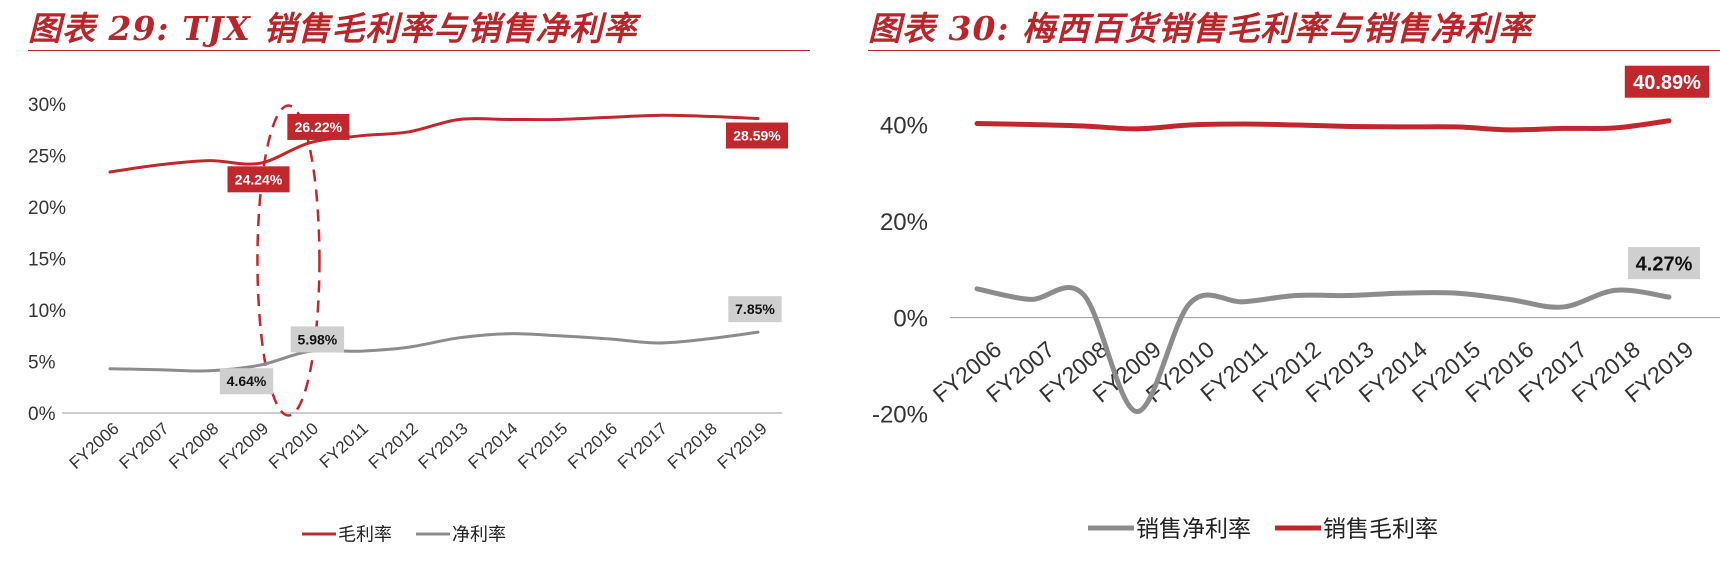 Image resolution: width=1720 pixels, height=564 pixels. I want to click on y-tick-label: 15%, so click(47, 259).